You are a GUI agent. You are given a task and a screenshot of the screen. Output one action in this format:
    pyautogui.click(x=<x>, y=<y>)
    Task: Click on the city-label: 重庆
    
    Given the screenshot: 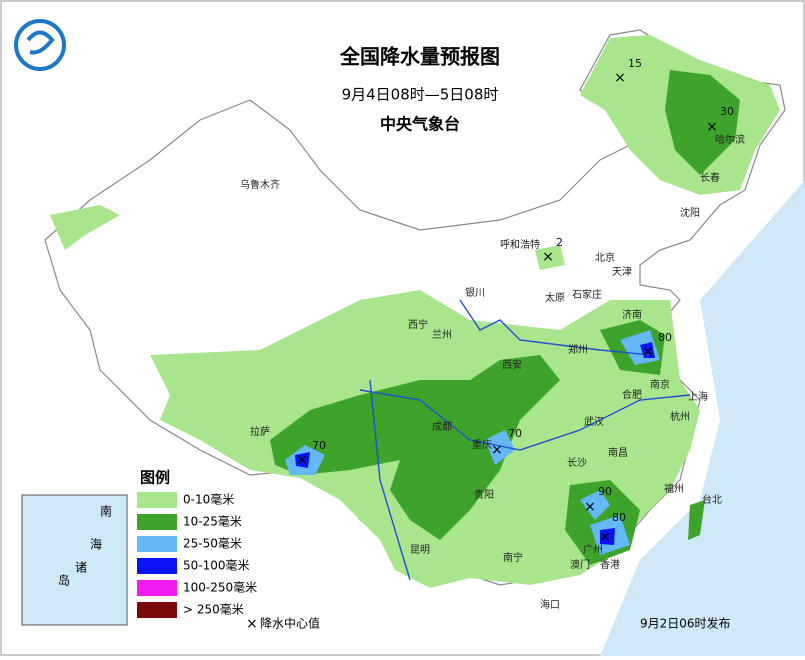 What is the action you would take?
    pyautogui.click(x=482, y=444)
    